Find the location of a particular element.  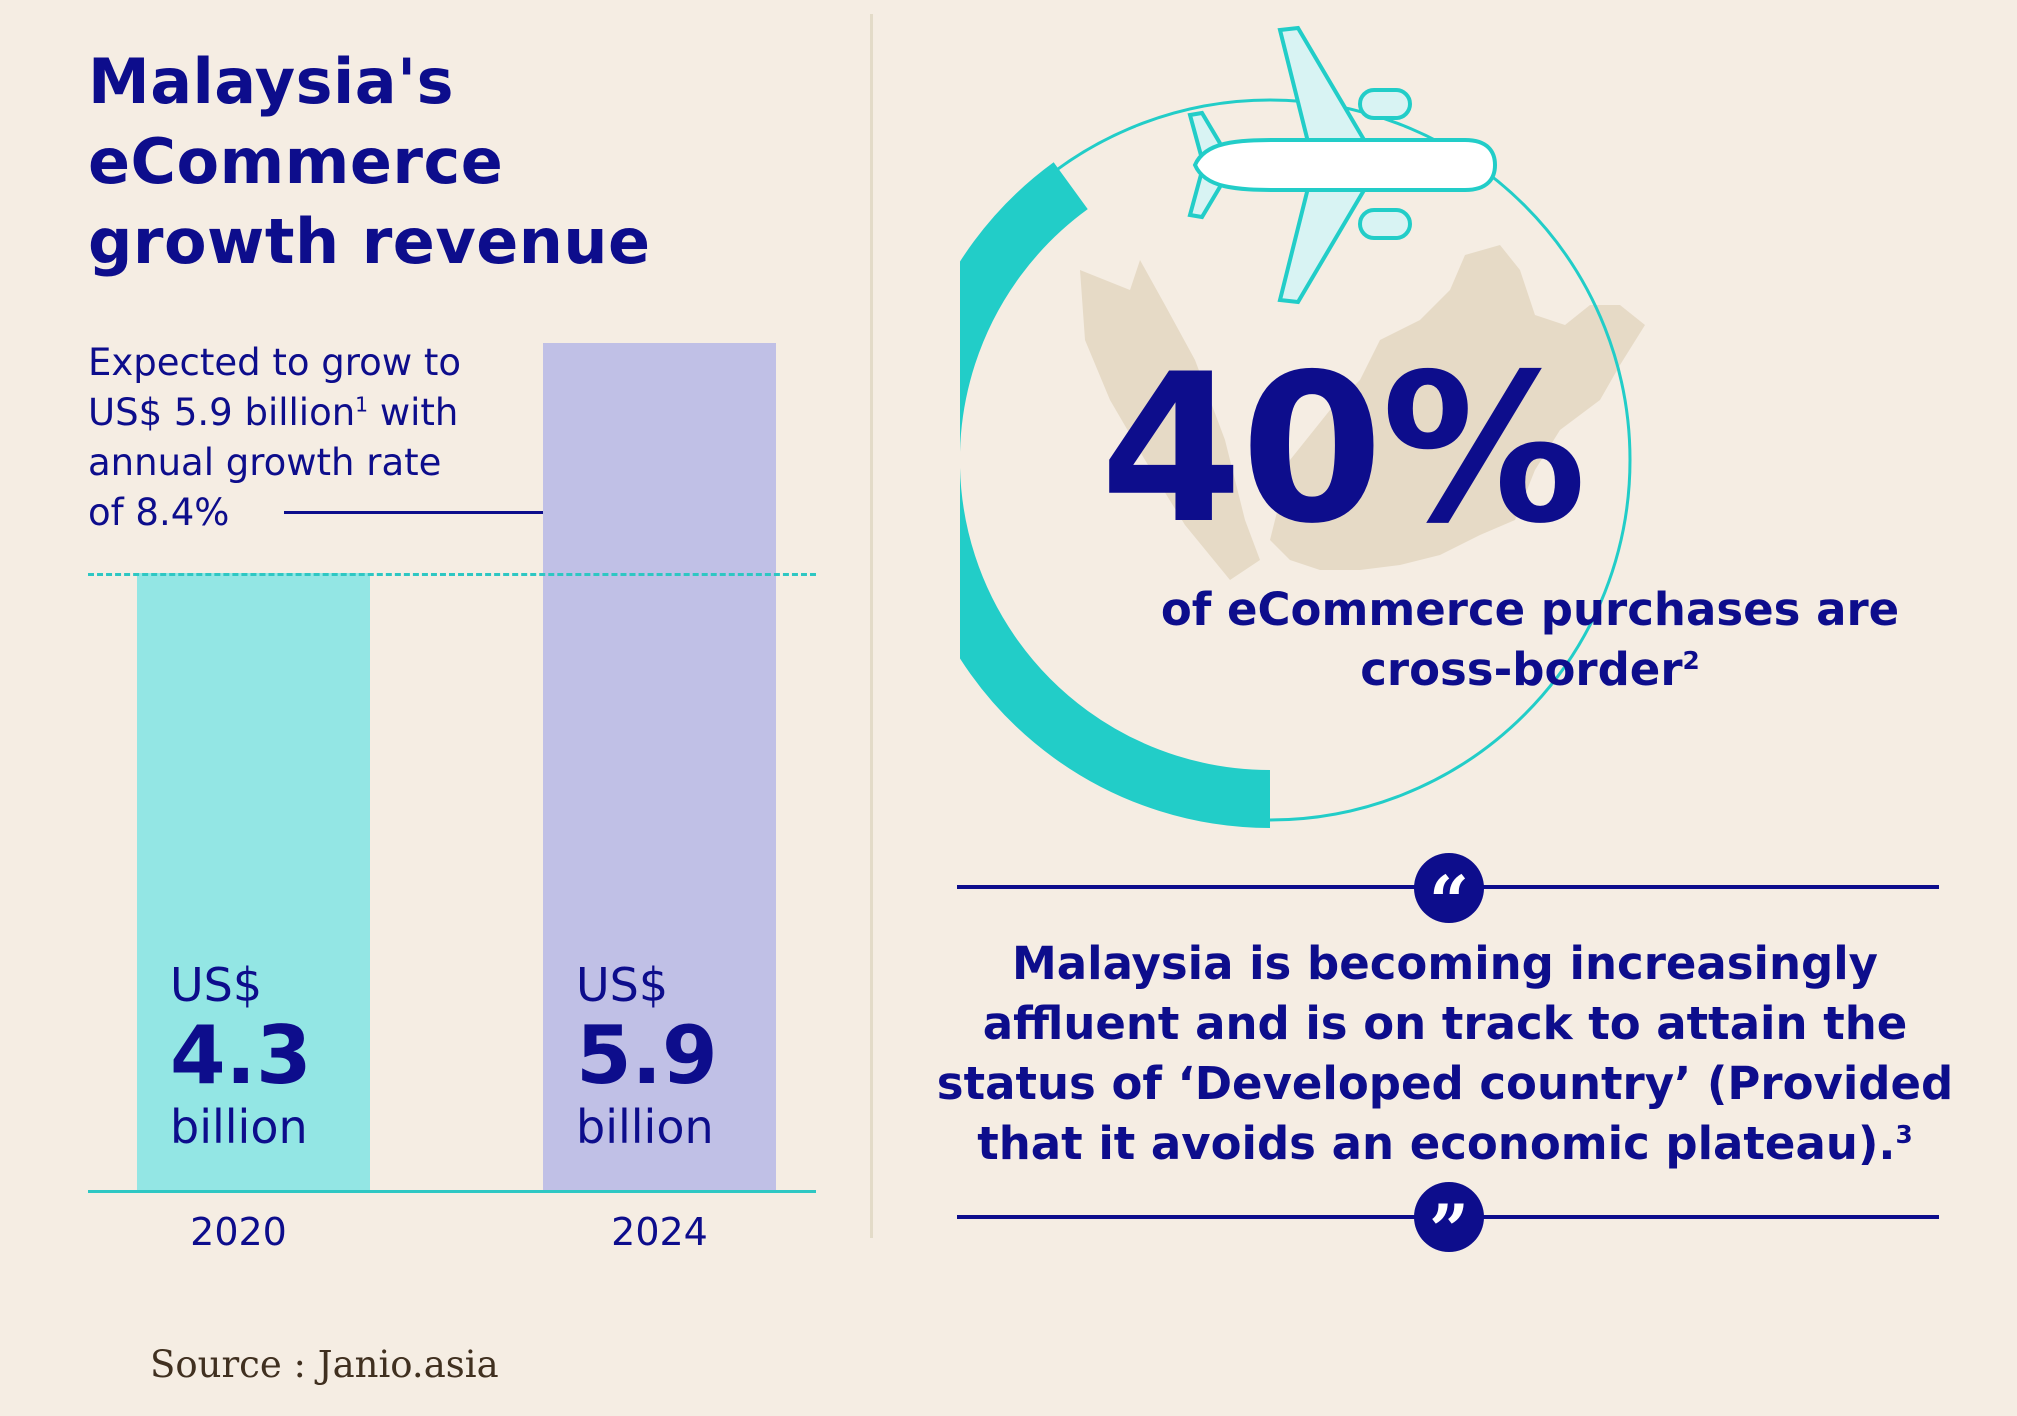

stat-arc-40-percent is located at coordinates (1115, 495).